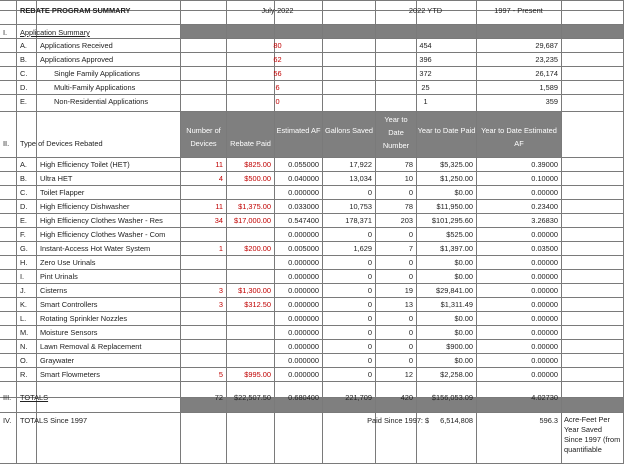 The width and height of the screenshot is (624, 464). Describe the element at coordinates (544, 248) in the screenshot. I see `device-row-ytd-af: 0.03500` at that location.